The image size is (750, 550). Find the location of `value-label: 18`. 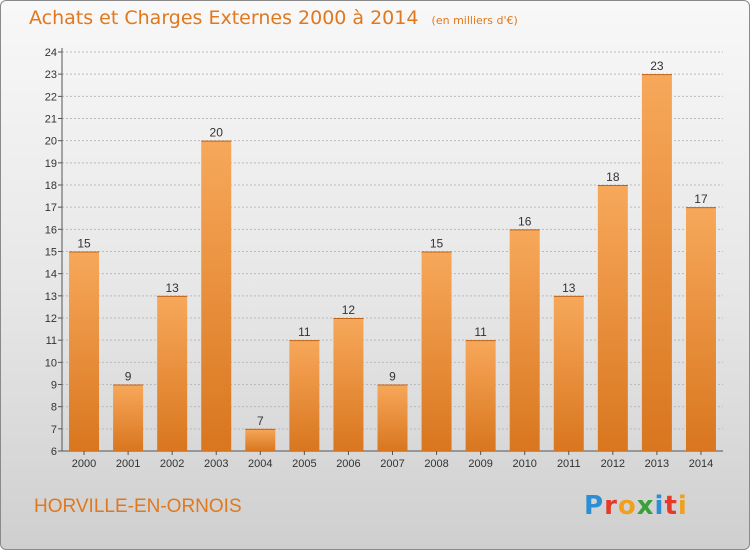

value-label: 18 is located at coordinates (613, 177).